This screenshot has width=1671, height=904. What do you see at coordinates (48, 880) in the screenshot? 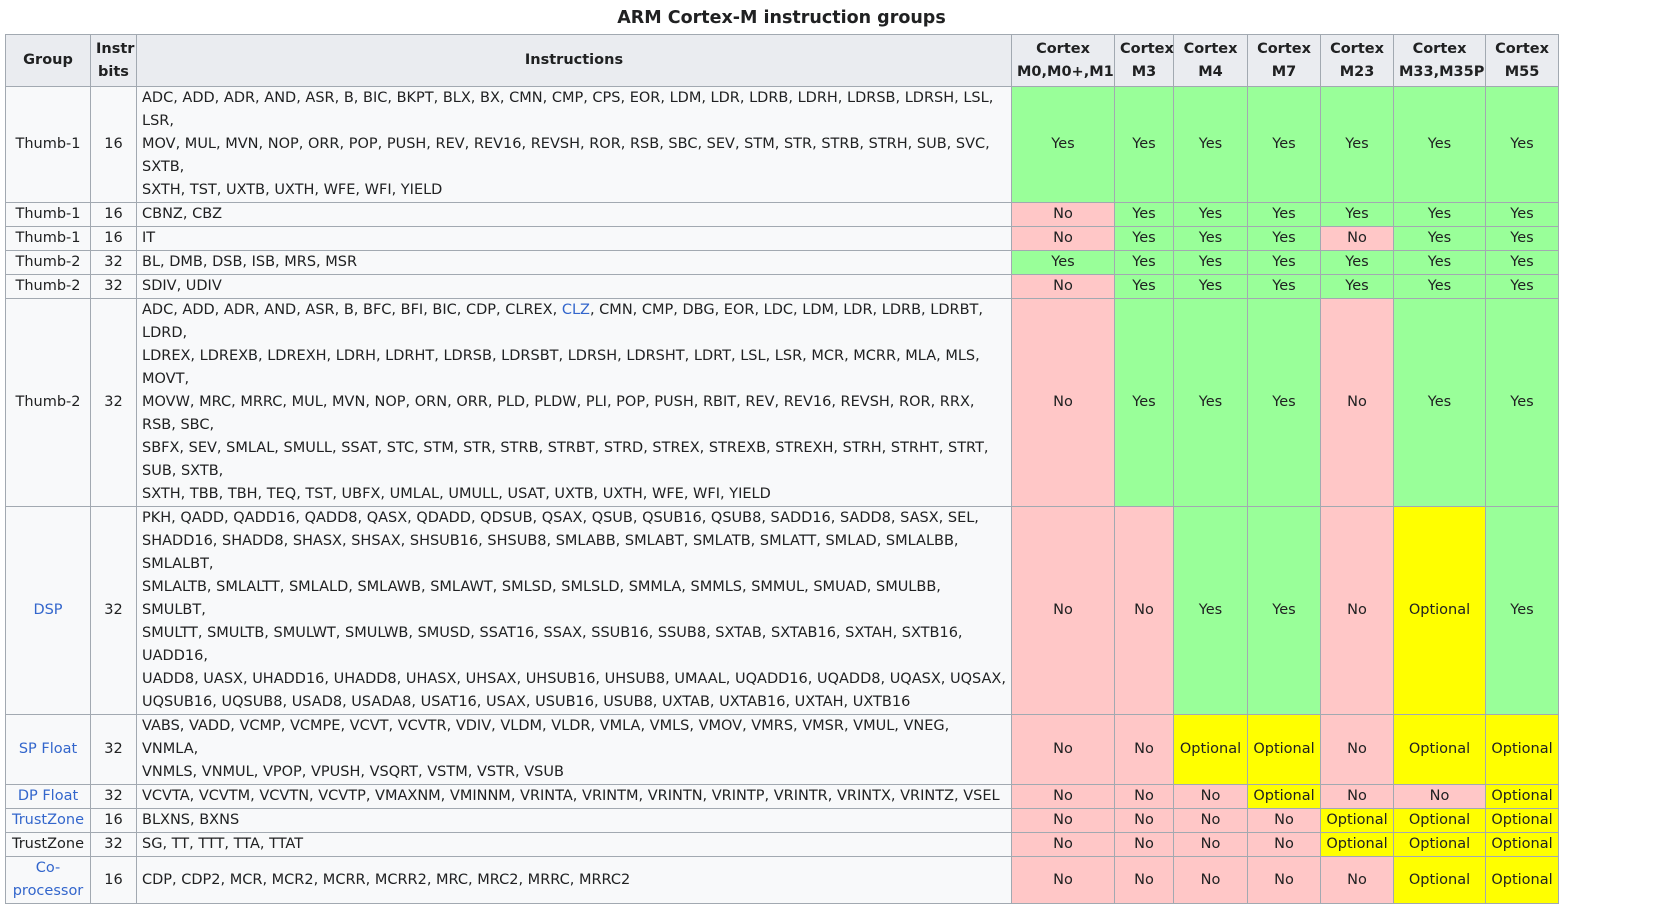
I see `group-cell: Co-processor` at bounding box center [48, 880].